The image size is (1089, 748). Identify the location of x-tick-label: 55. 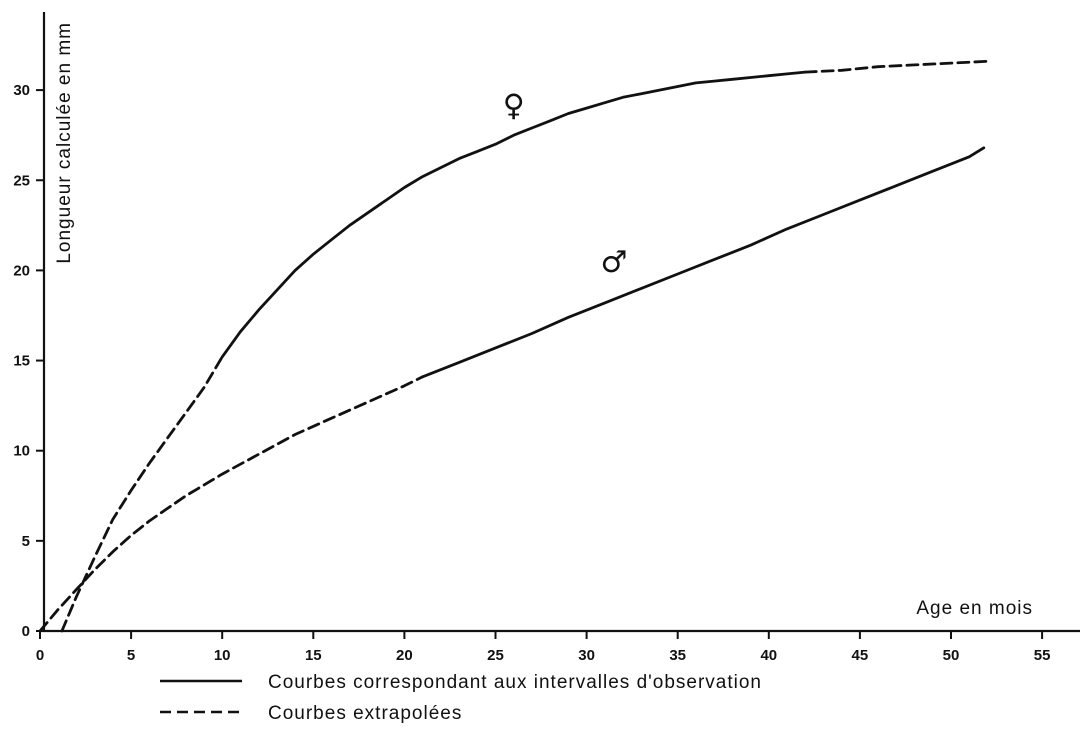
(1042, 655).